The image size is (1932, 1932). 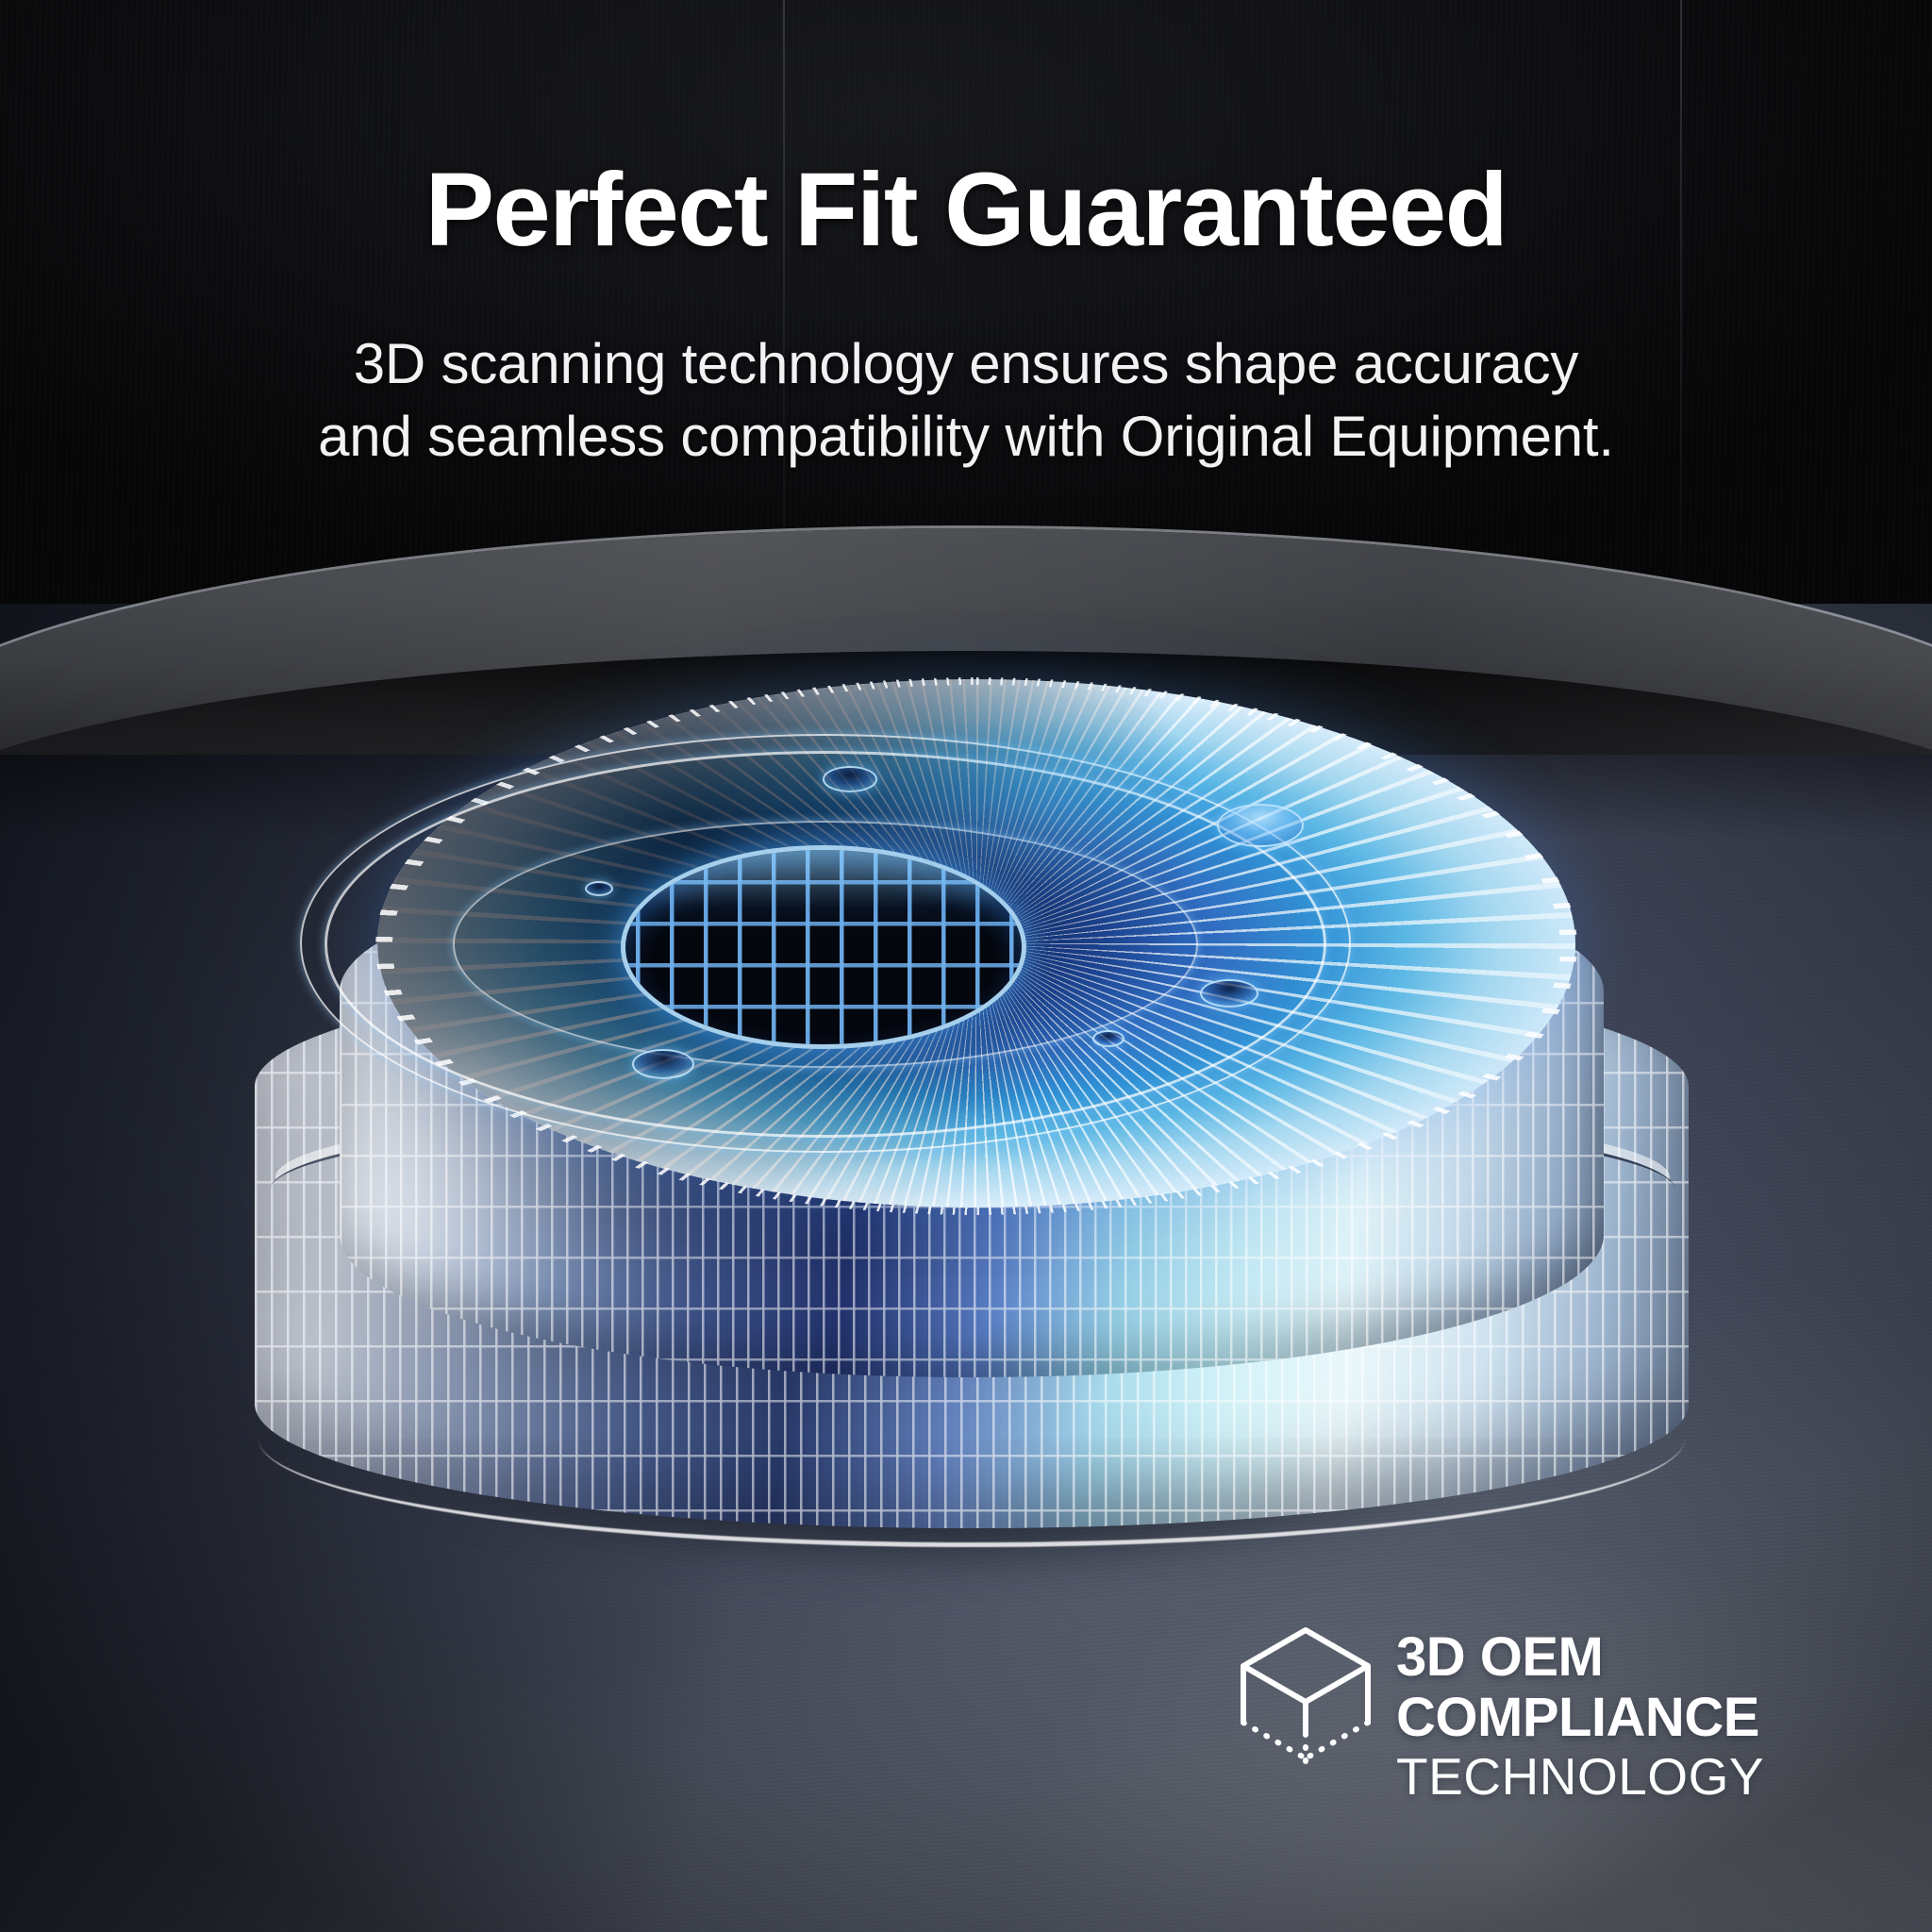 I want to click on drum-glow-top, so click(x=1047, y=792).